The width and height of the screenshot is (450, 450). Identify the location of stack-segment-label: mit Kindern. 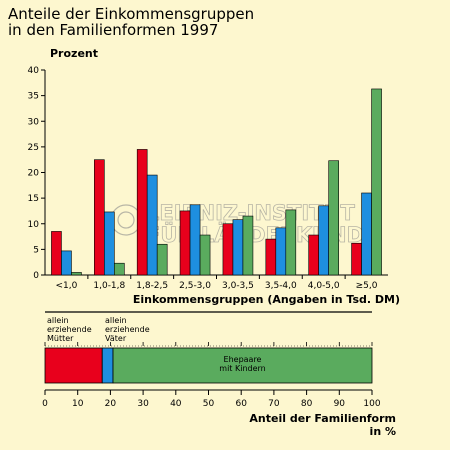
(242, 368).